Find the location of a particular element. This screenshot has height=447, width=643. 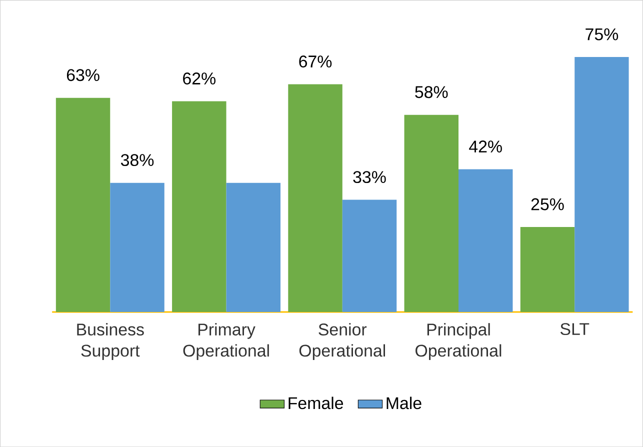

data-label: 62% is located at coordinates (199, 78).